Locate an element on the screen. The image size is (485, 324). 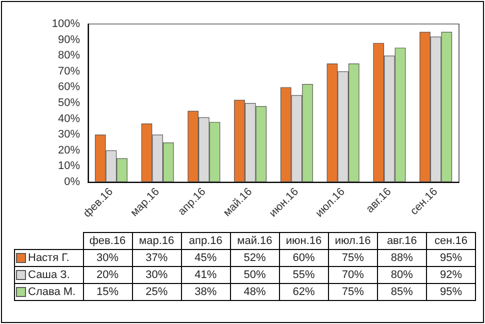
data-label: 62% is located at coordinates (303, 292).